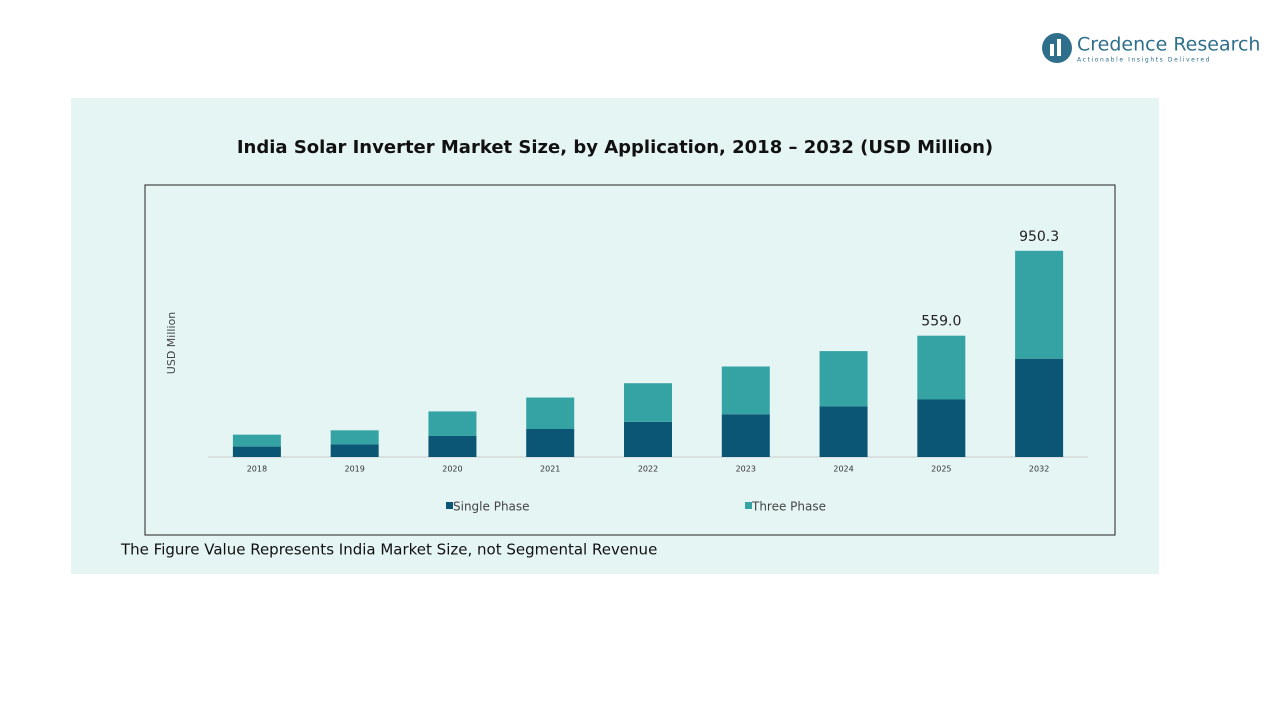 Image resolution: width=1280 pixels, height=724 pixels. What do you see at coordinates (452, 469) in the screenshot?
I see `x-tick-label: 2020` at bounding box center [452, 469].